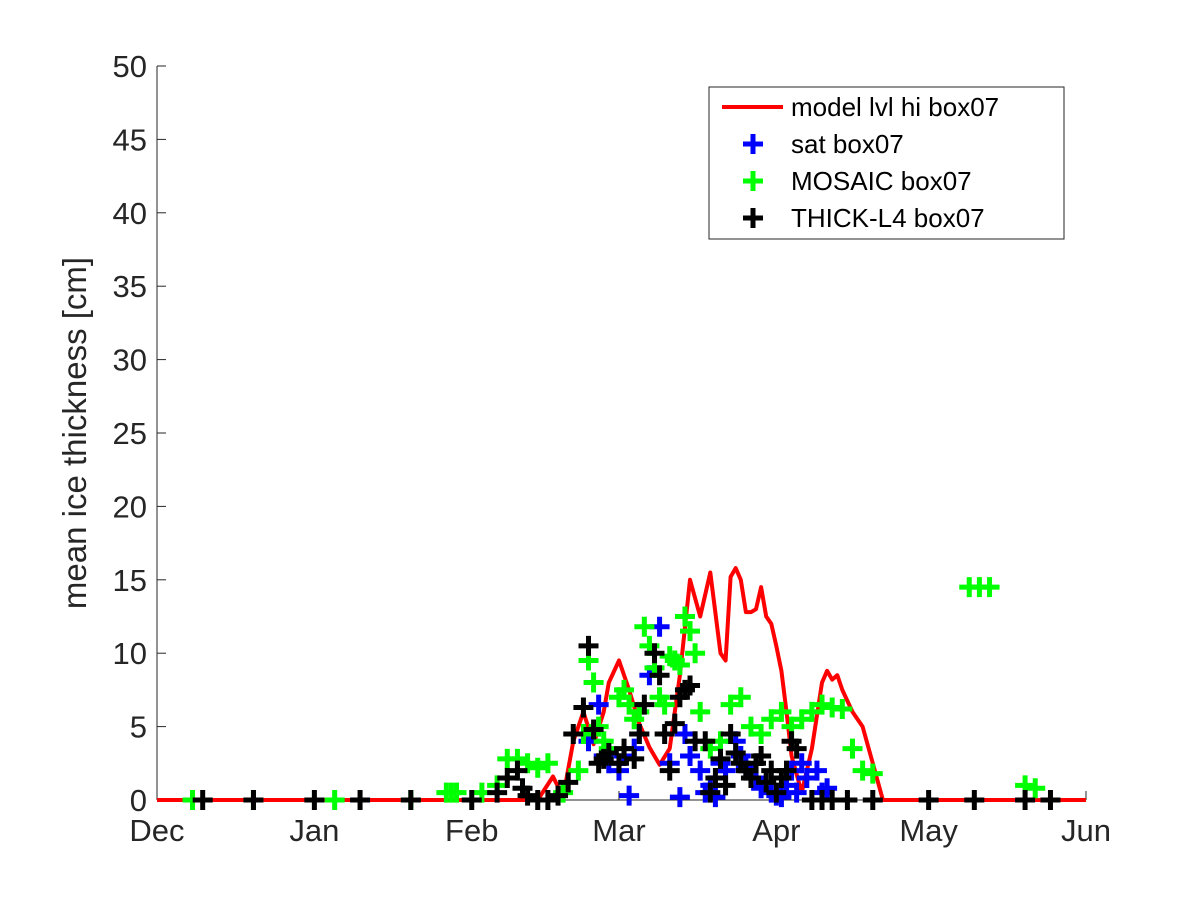 This screenshot has width=1200, height=900. Describe the element at coordinates (130, 506) in the screenshot. I see `y-tick-label: 20` at that location.